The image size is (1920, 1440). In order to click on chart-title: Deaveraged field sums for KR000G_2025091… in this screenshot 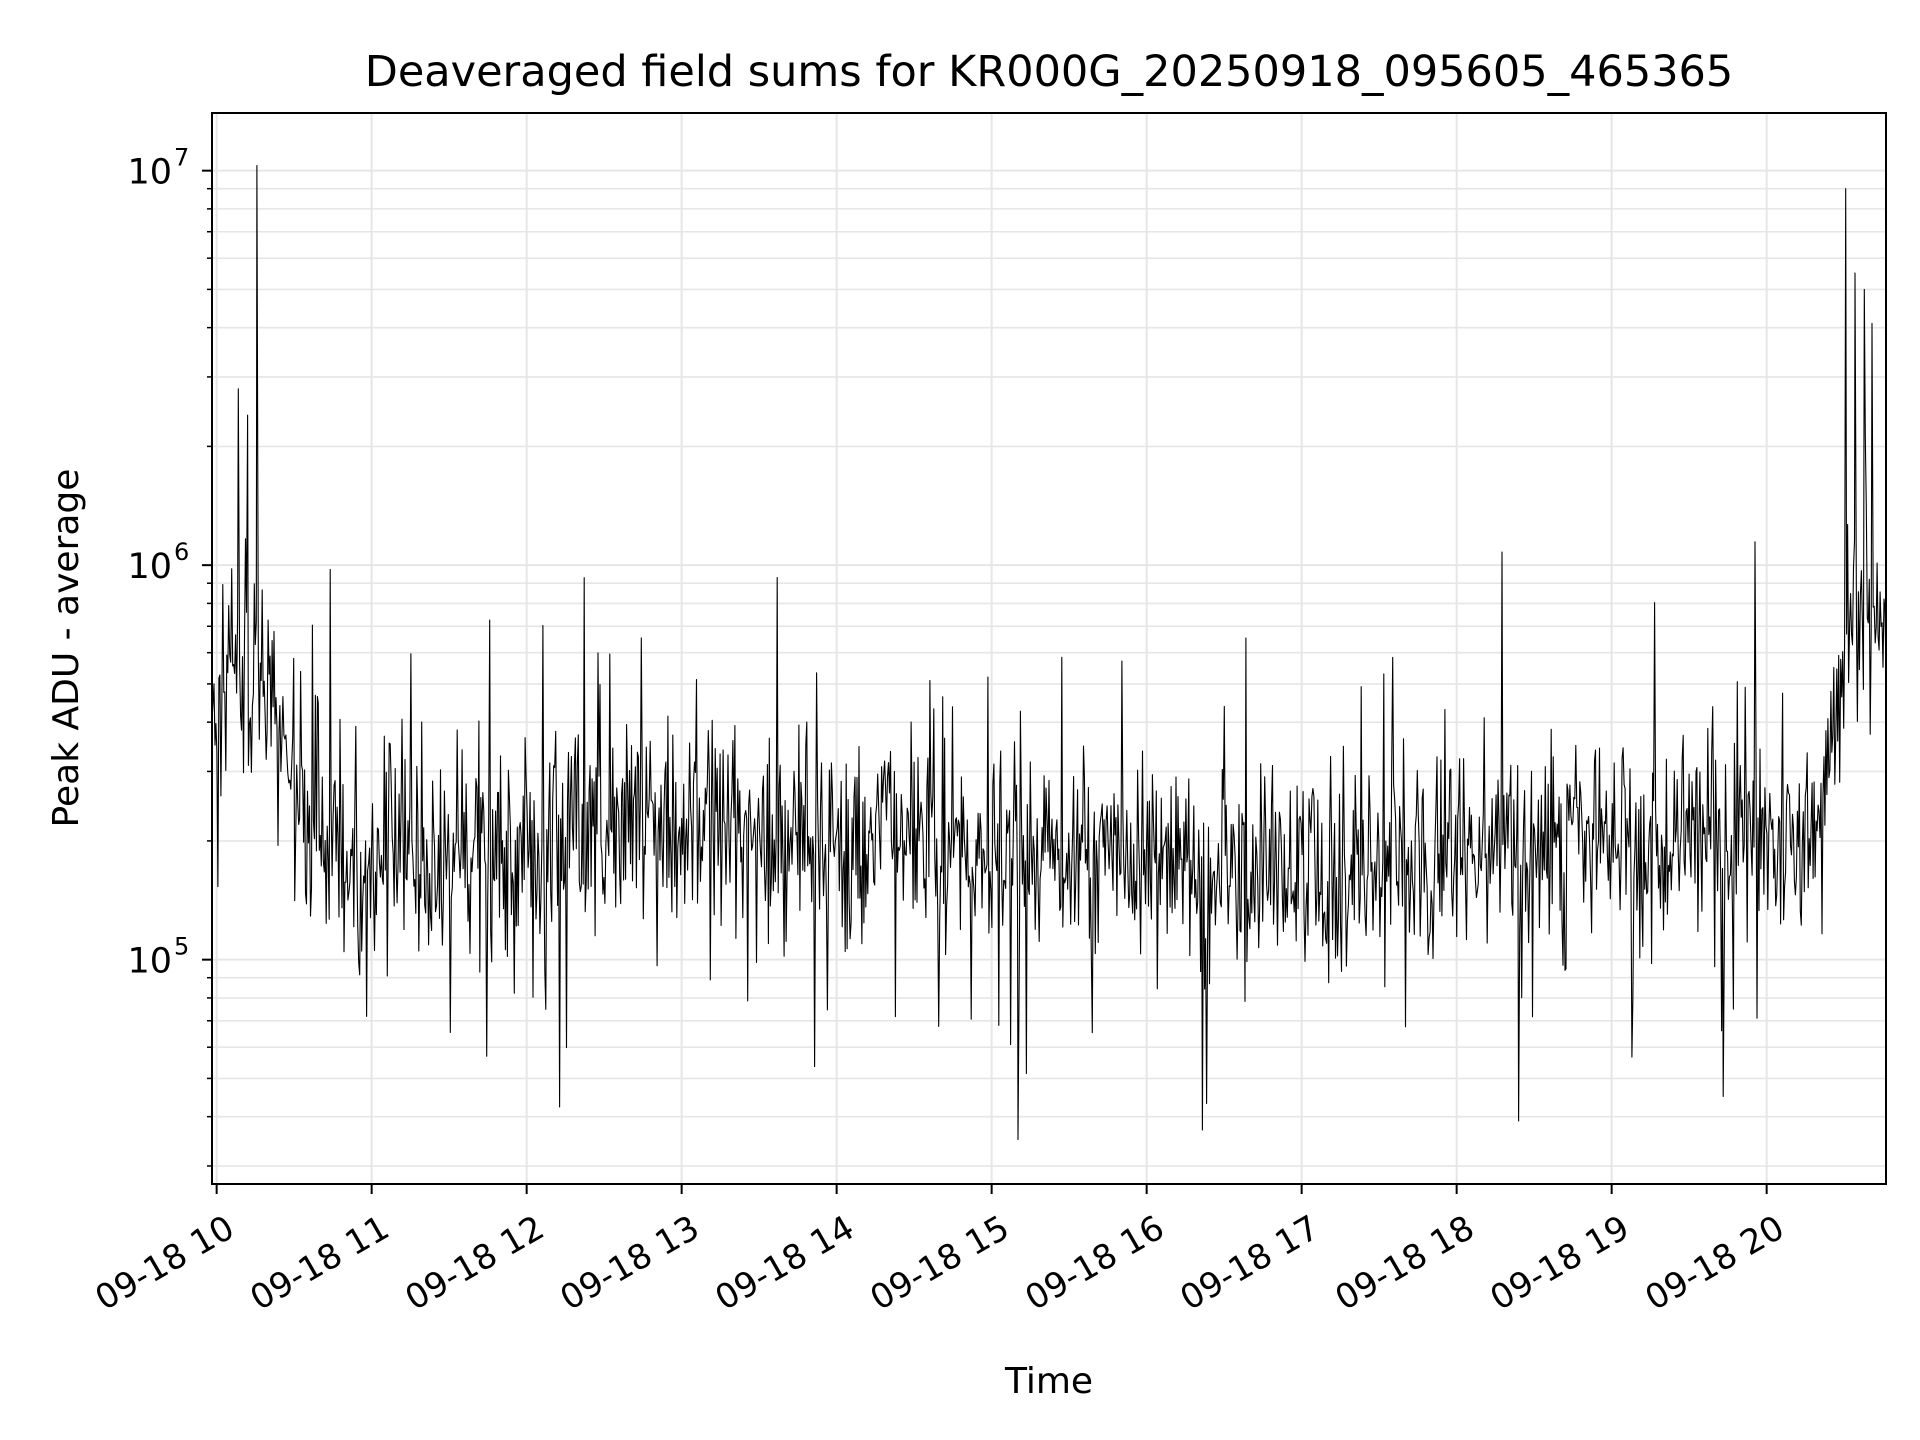, I will do `click(1049, 72)`.